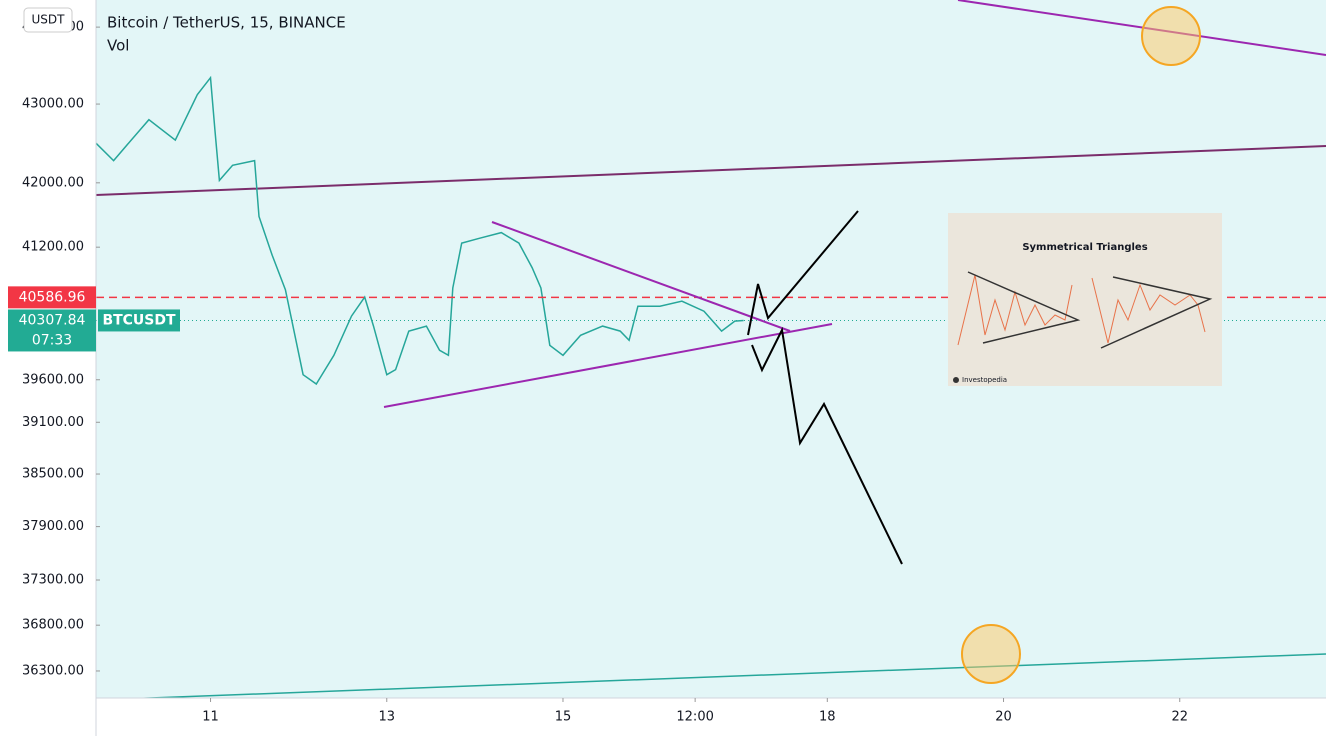 This screenshot has width=1326, height=736. What do you see at coordinates (52, 340) in the screenshot?
I see `countdown-label: 07:33` at bounding box center [52, 340].